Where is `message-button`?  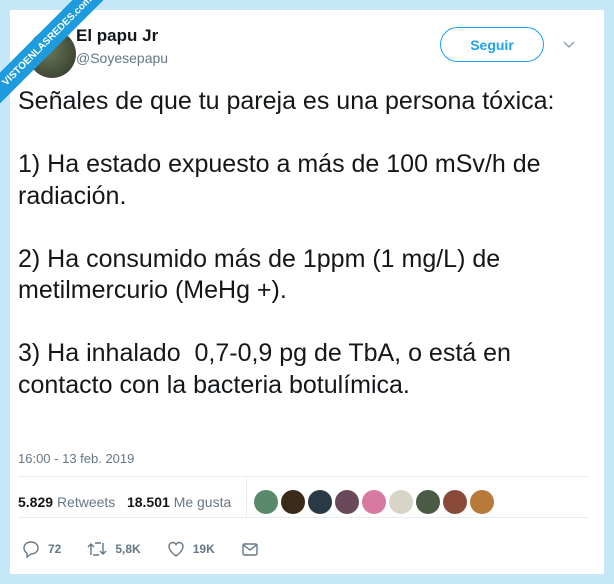
message-button is located at coordinates (250, 549).